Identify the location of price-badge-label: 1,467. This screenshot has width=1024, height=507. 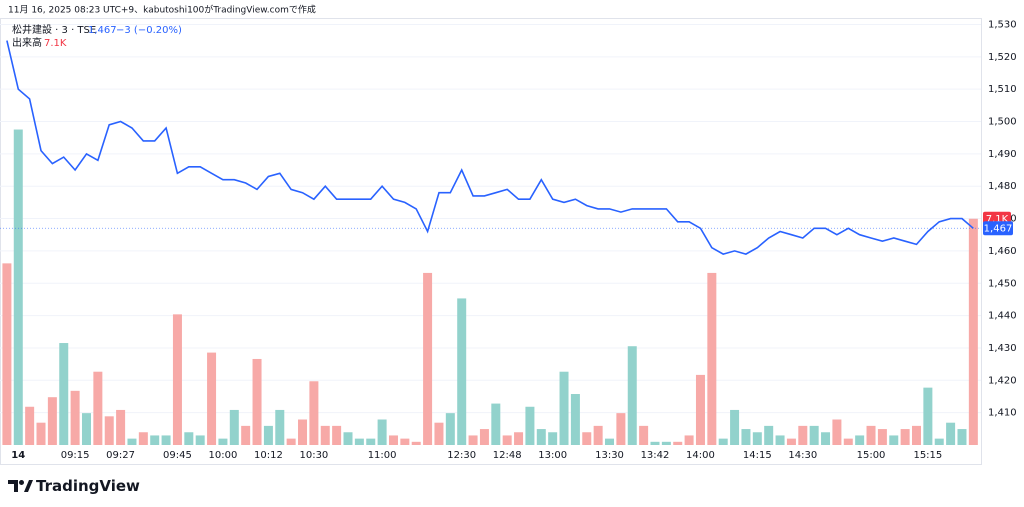
(998, 228).